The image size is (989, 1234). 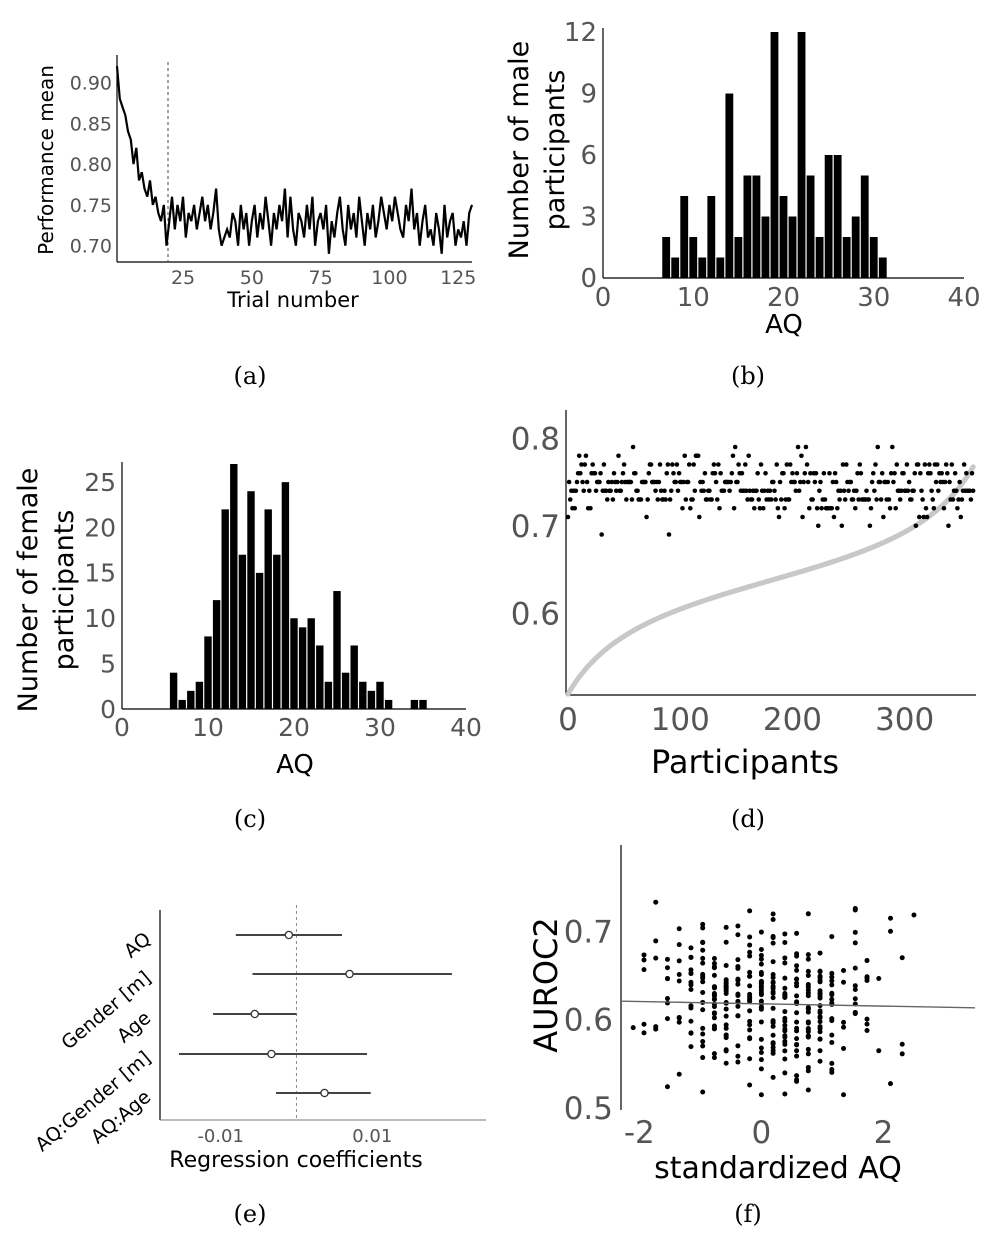 What do you see at coordinates (183, 278) in the screenshot?
I see `panel-a-x-tick-label: 25` at bounding box center [183, 278].